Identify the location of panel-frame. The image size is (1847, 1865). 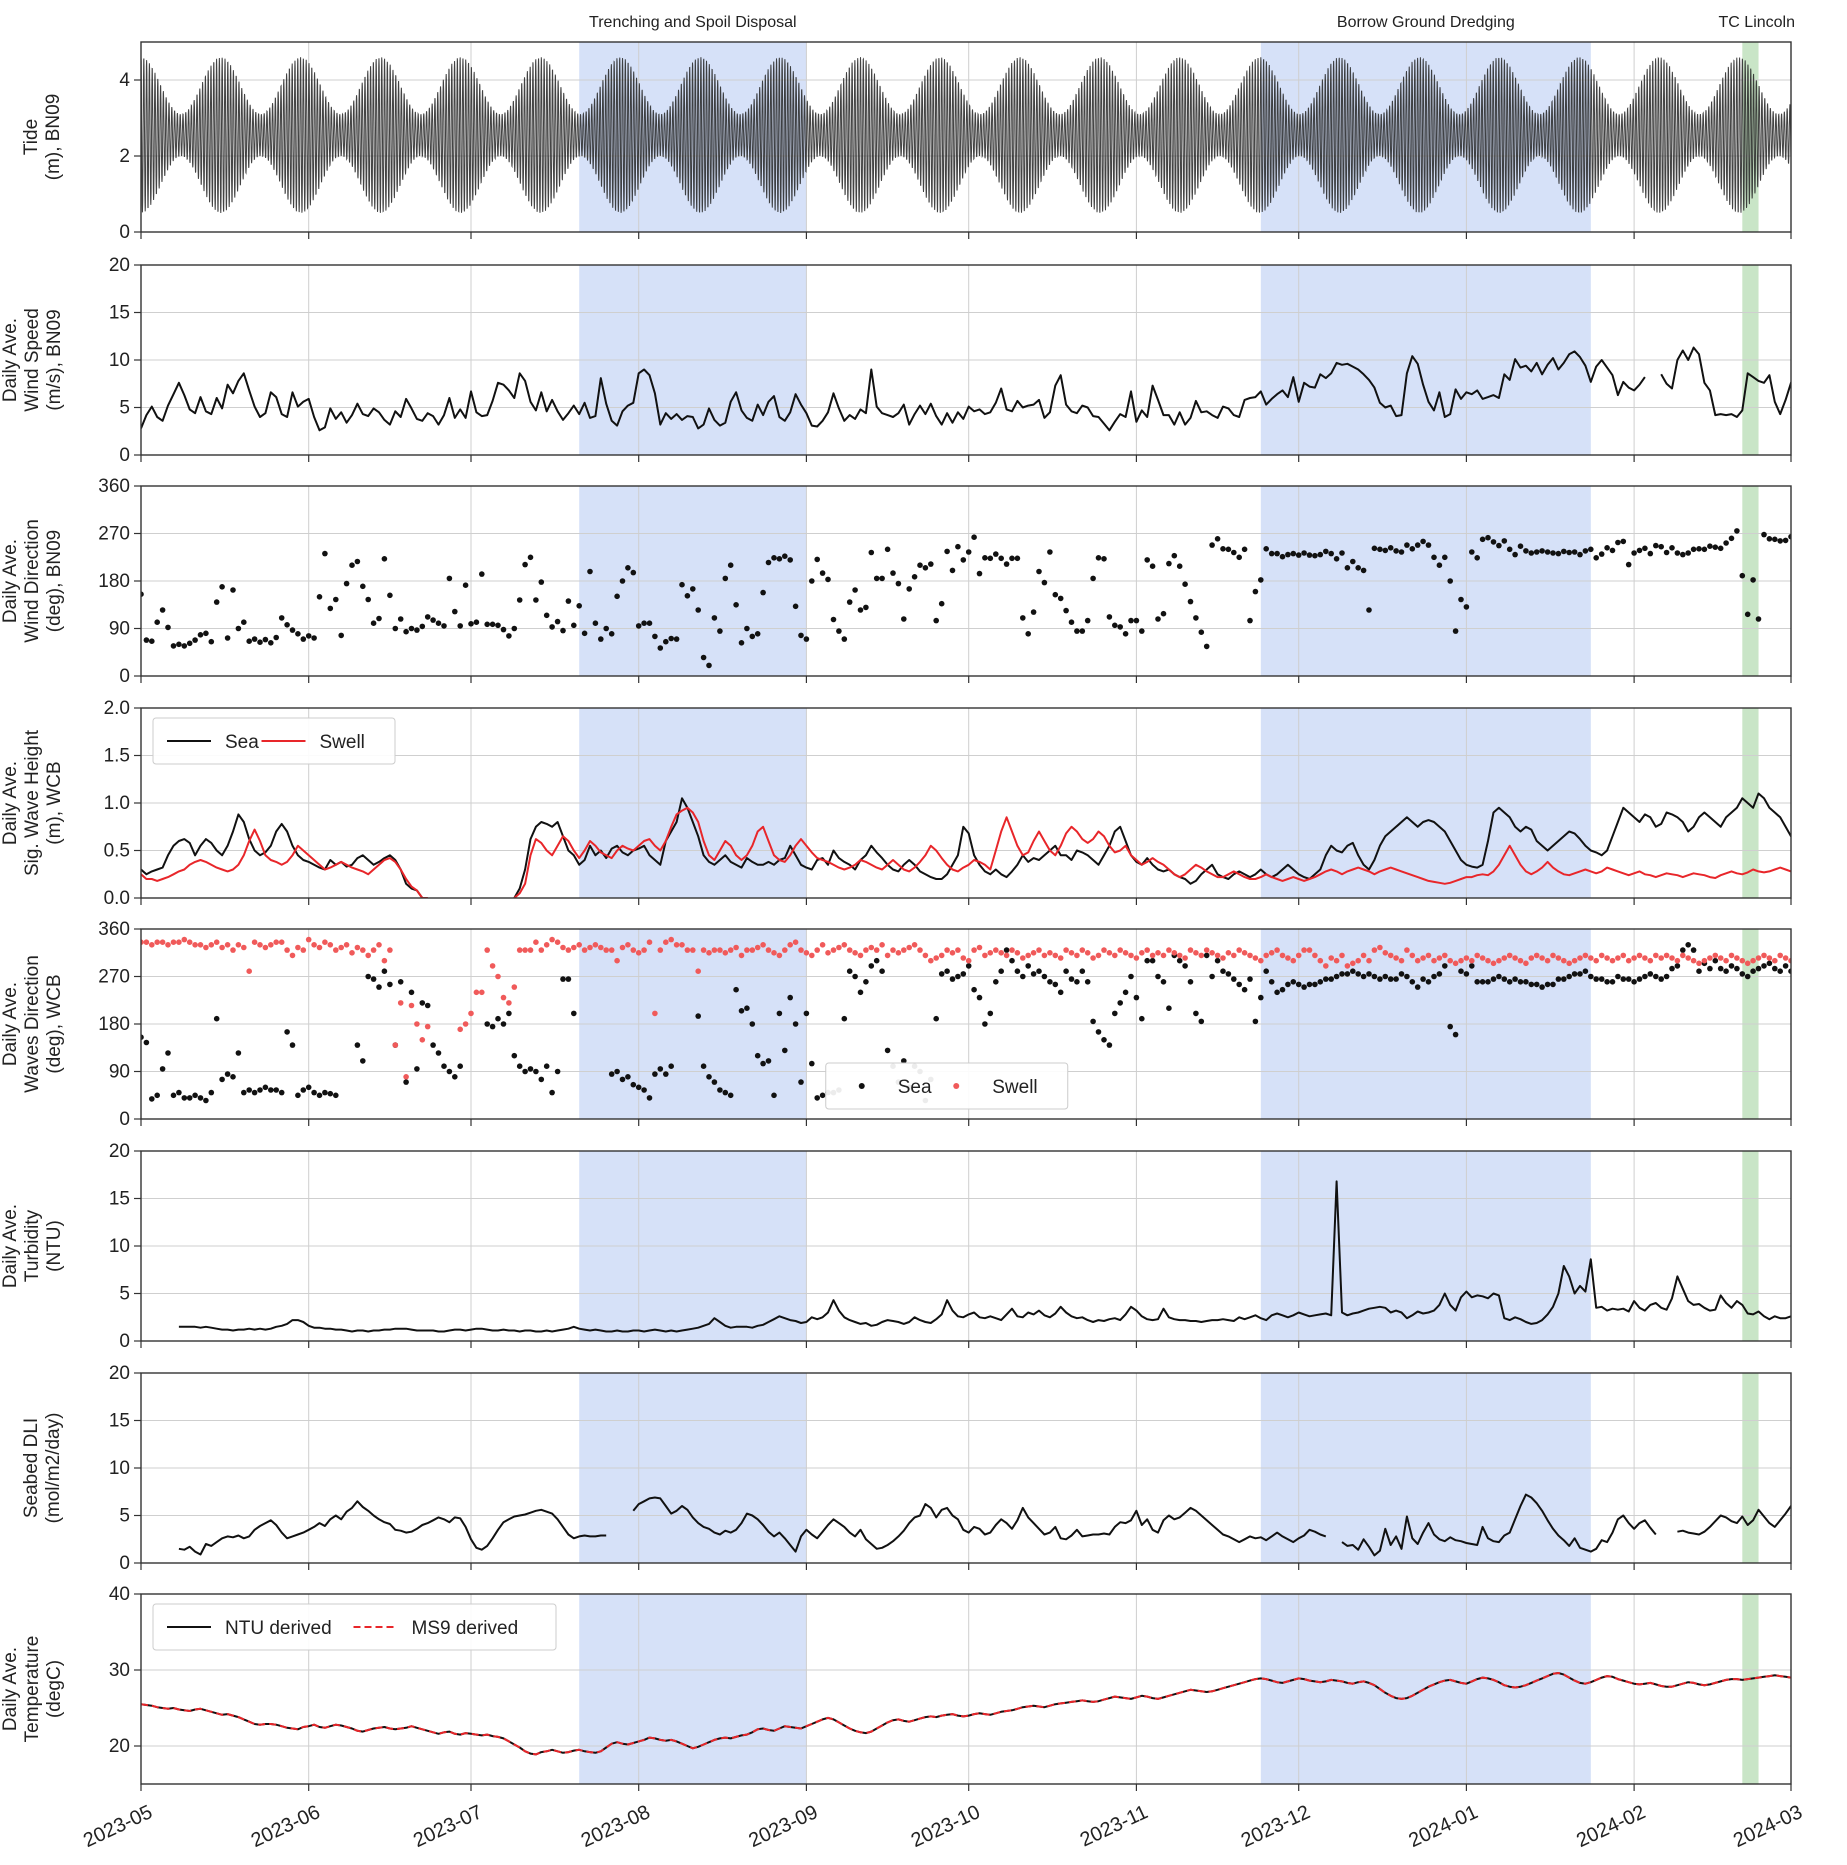
(966, 137).